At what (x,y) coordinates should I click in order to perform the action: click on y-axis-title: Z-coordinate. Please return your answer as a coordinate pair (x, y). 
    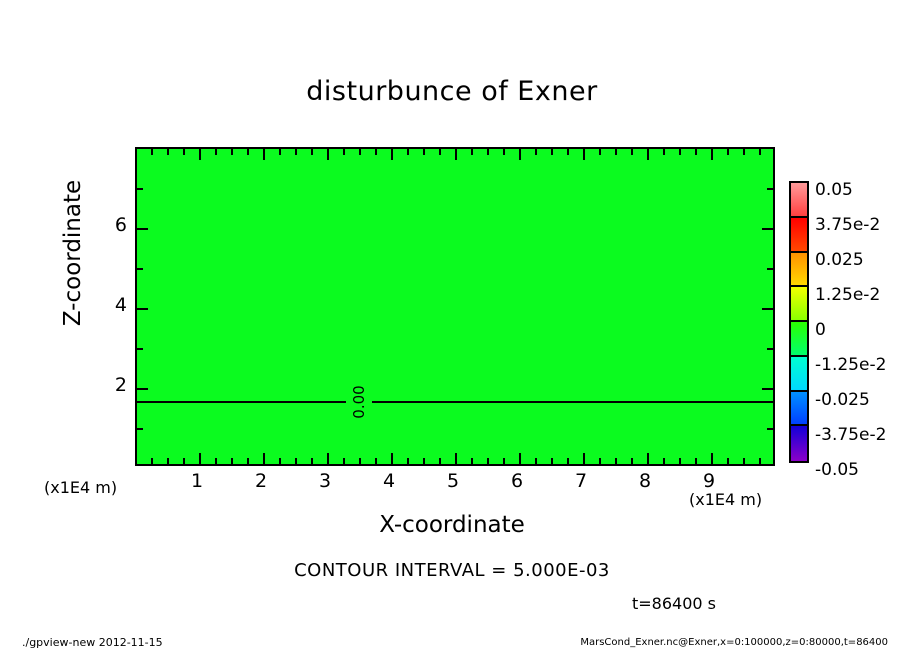
    Looking at the image, I should click on (73, 253).